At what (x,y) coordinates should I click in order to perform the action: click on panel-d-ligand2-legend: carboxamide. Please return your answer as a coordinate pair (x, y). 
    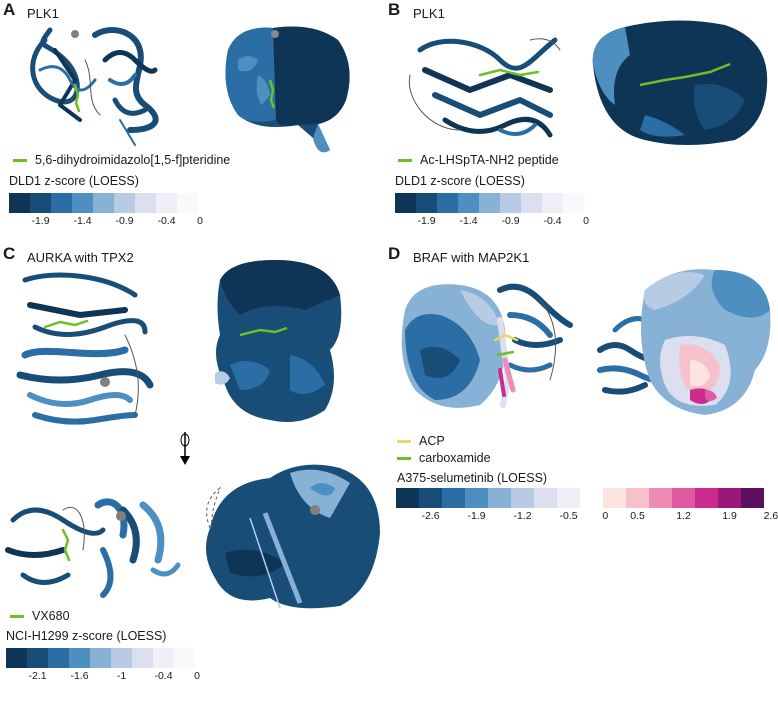
    Looking at the image, I should click on (444, 458).